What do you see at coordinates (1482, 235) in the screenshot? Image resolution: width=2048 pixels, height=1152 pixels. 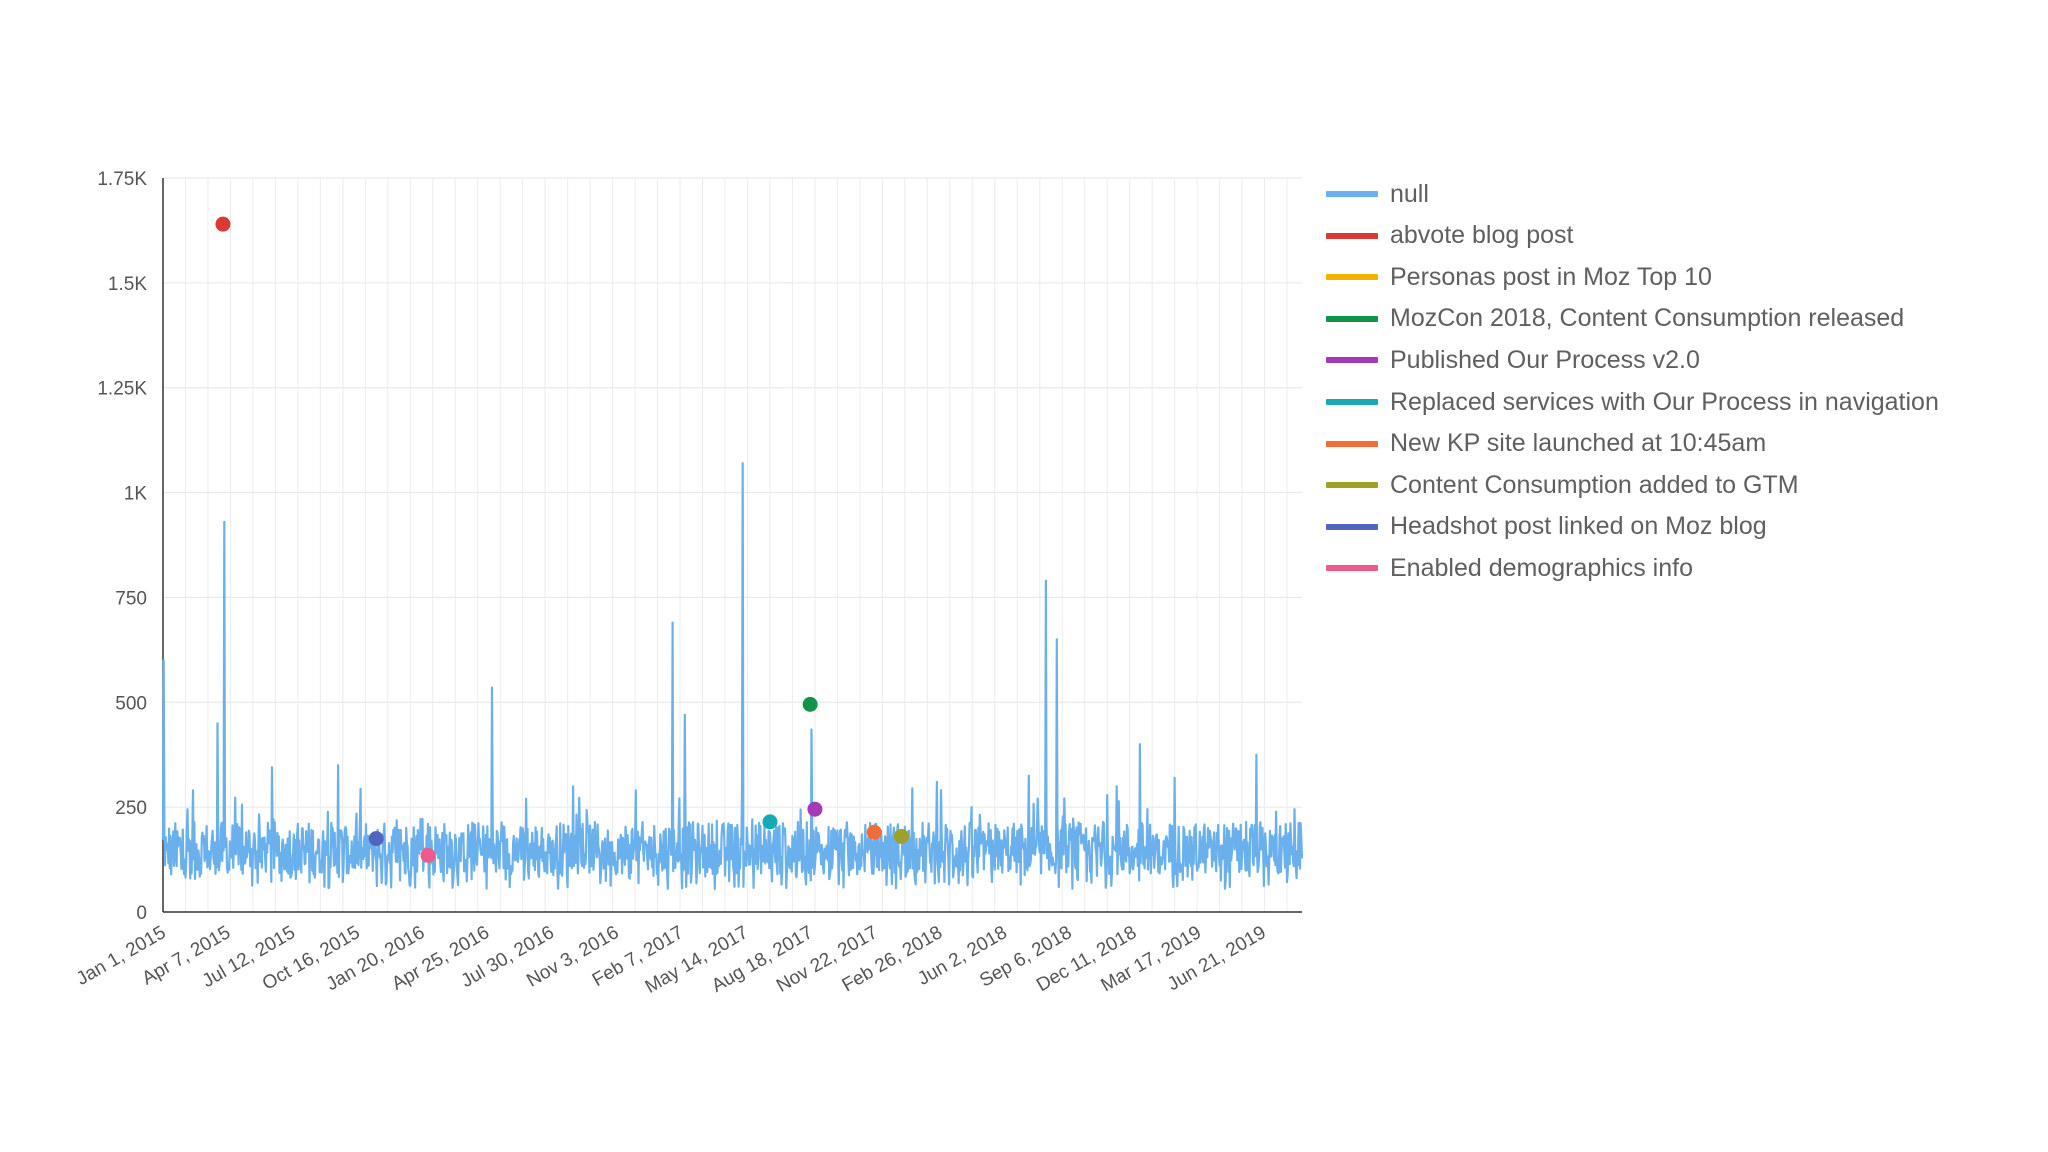 I see `legend-label: abvote blog post` at bounding box center [1482, 235].